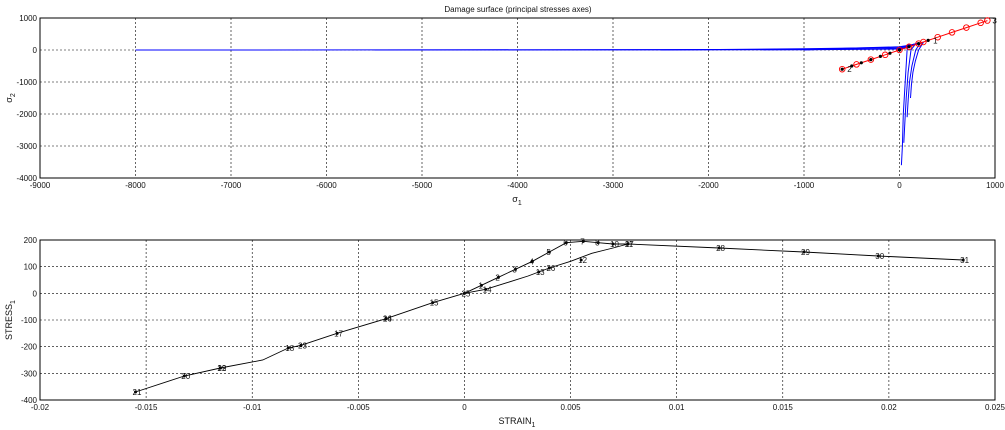 Image resolution: width=1005 pixels, height=430 pixels. What do you see at coordinates (135, 185) in the screenshot?
I see `p1-xtick-label: -8000` at bounding box center [135, 185].